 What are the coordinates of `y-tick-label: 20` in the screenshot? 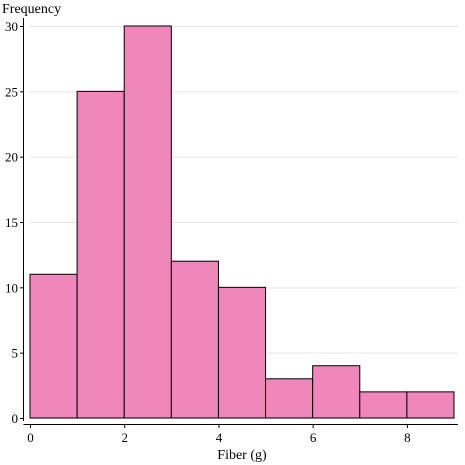 It's located at (11, 157).